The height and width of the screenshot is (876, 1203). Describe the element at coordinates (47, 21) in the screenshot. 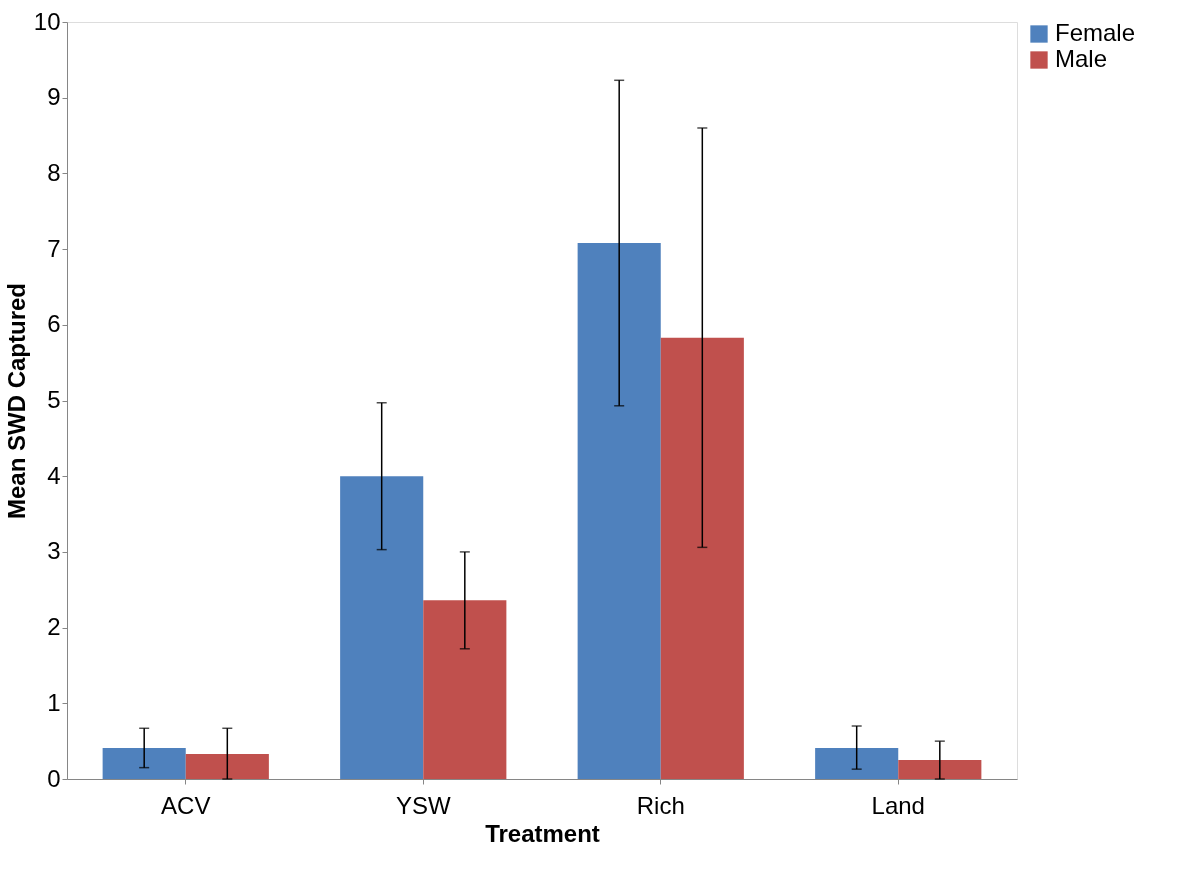

I see `y-tick-label: 10` at that location.